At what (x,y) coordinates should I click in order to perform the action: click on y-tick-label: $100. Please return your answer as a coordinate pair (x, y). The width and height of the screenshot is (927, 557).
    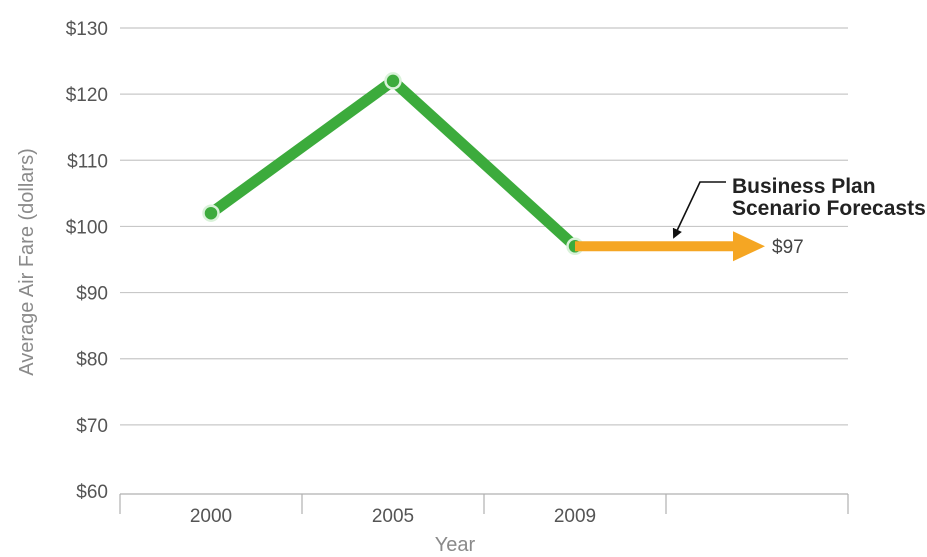
    Looking at the image, I should click on (87, 227).